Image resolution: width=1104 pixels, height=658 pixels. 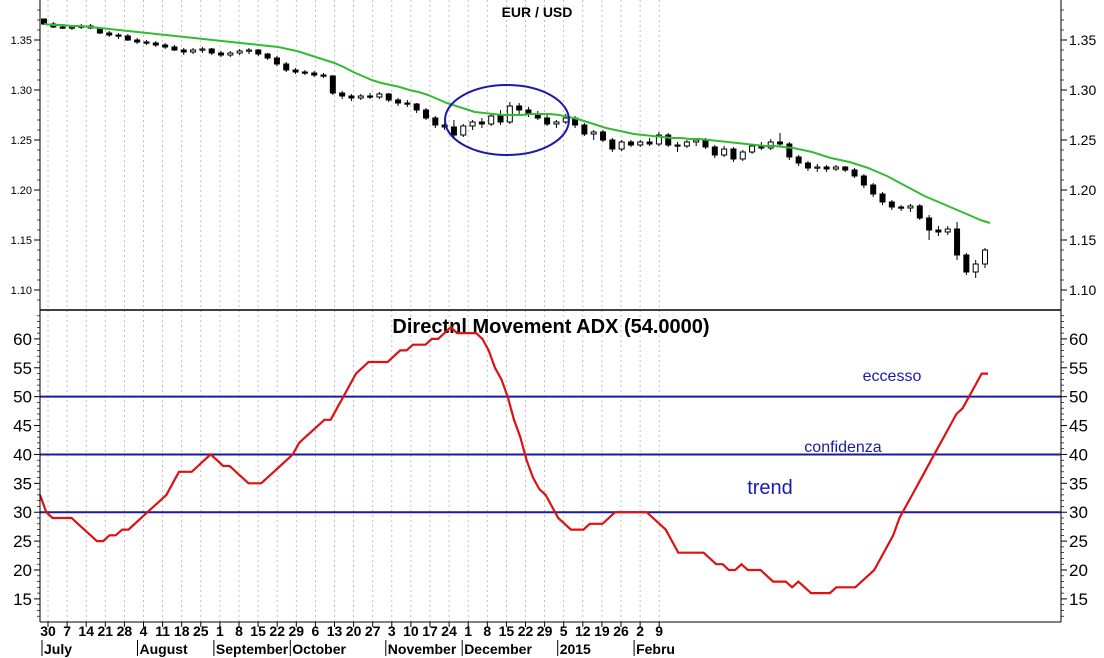 I want to click on price-tick-label: 1.35, so click(x=21, y=41).